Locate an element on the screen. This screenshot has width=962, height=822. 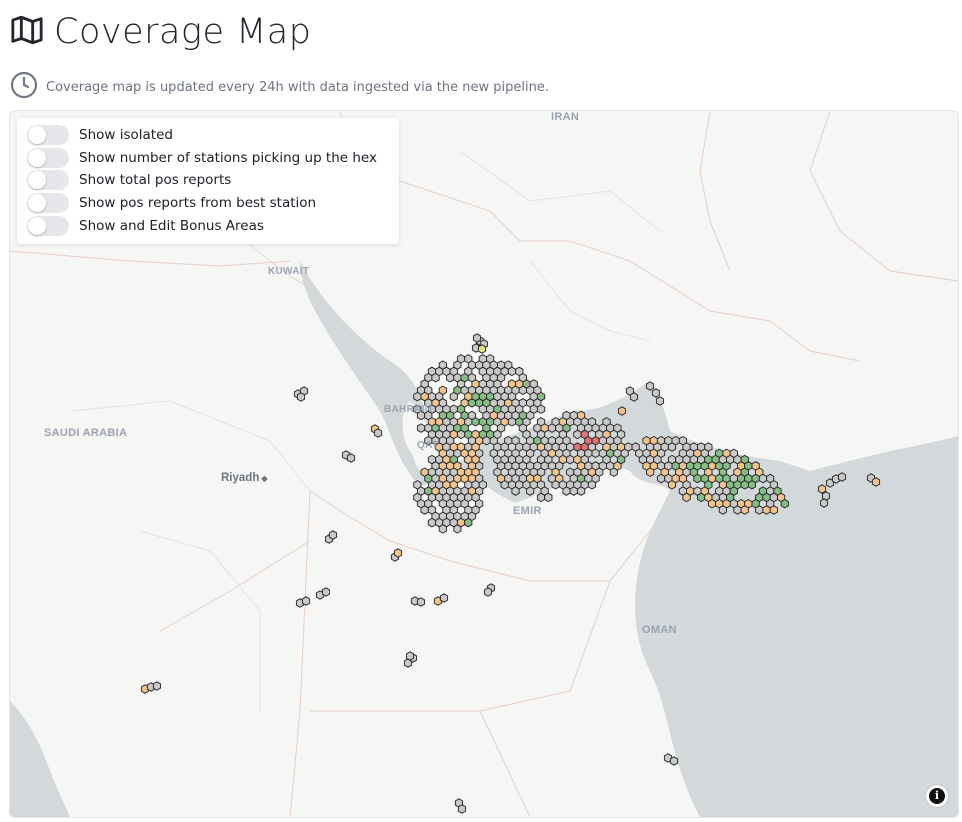
map-label-kuwait: KUWAIT is located at coordinates (289, 271).